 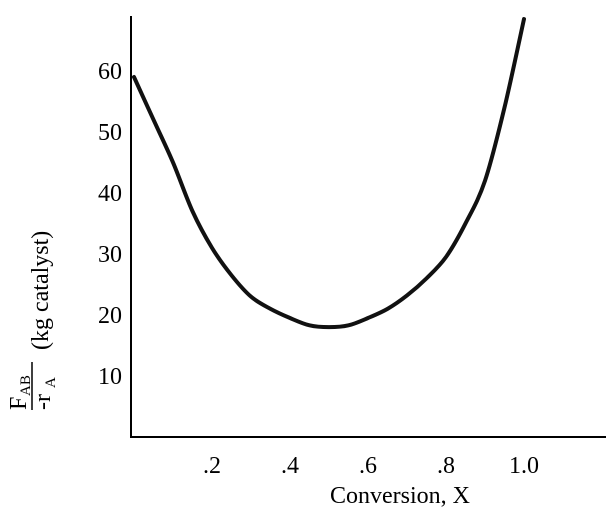 What do you see at coordinates (290, 466) in the screenshot?
I see `x-tick-label: .4` at bounding box center [290, 466].